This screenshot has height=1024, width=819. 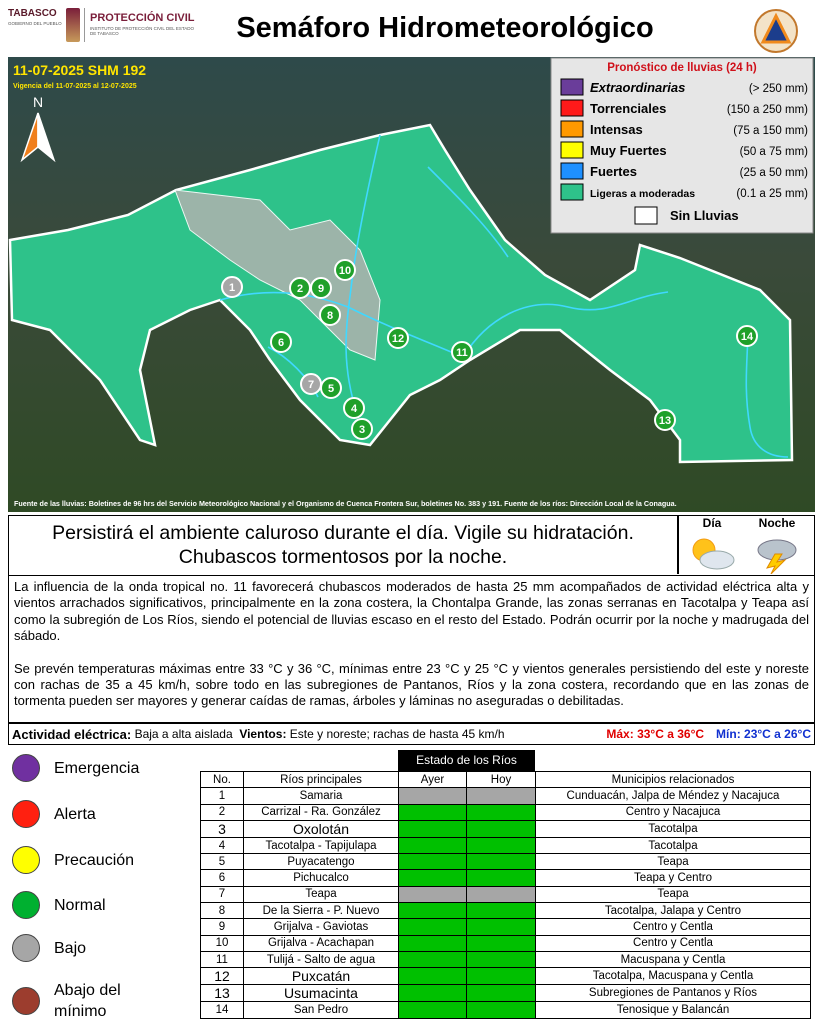 What do you see at coordinates (505, 828) in the screenshot?
I see `table-row: 3 Oxolotán Tacotalpa` at bounding box center [505, 828].